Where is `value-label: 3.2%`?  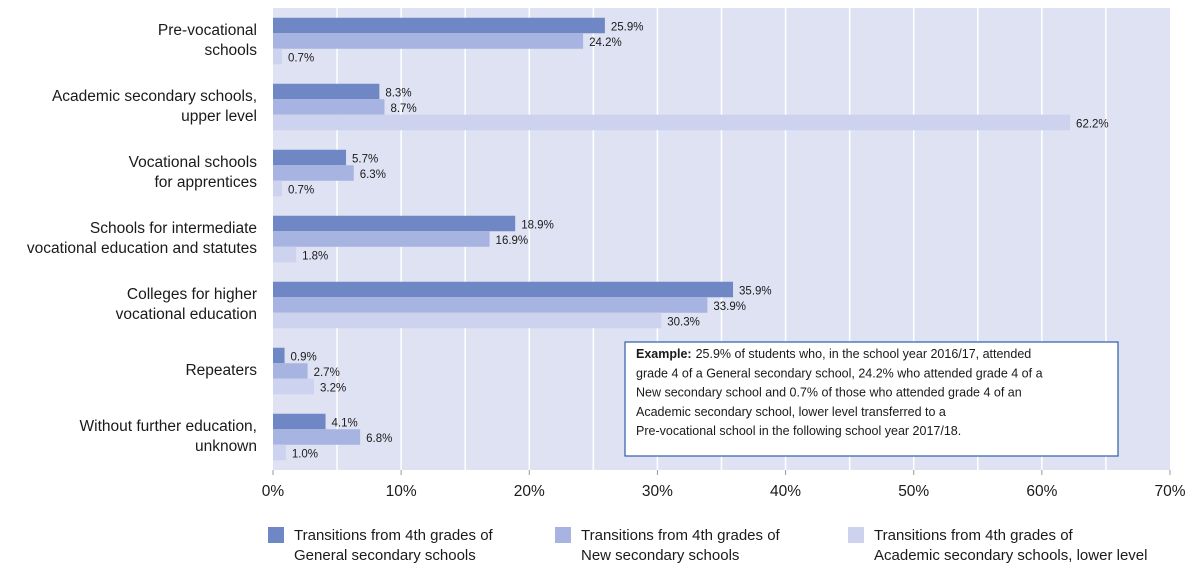 value-label: 3.2% is located at coordinates (333, 389).